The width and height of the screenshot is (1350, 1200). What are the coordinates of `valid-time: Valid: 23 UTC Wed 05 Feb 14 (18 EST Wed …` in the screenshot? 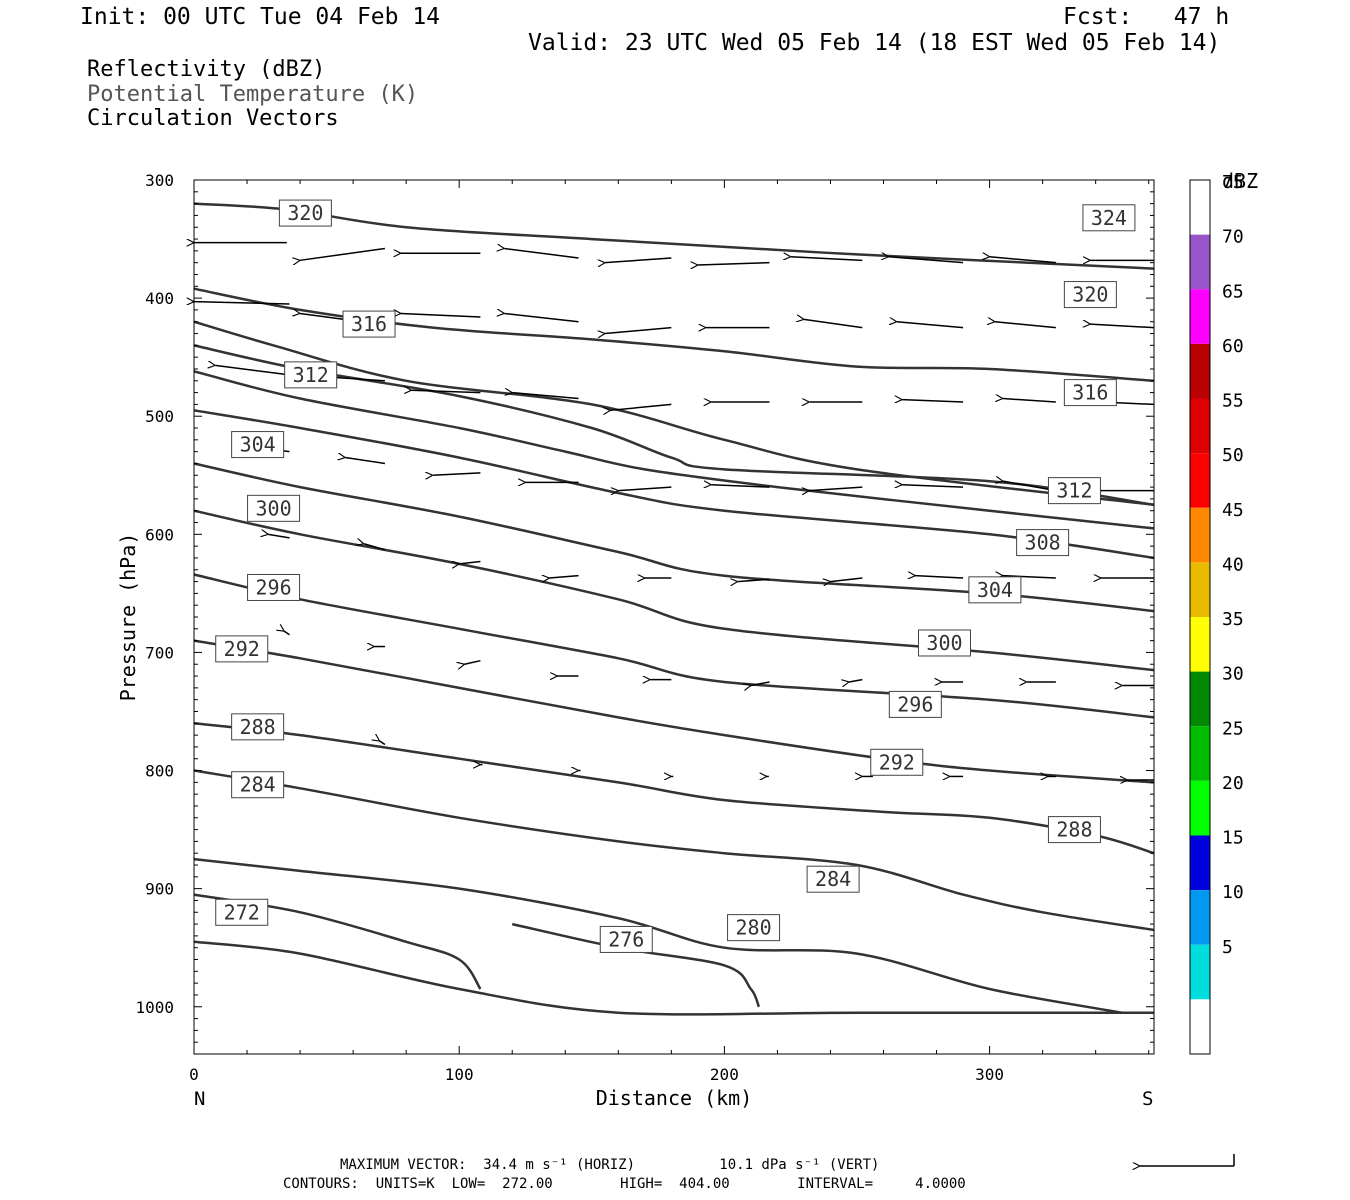 It's located at (874, 43).